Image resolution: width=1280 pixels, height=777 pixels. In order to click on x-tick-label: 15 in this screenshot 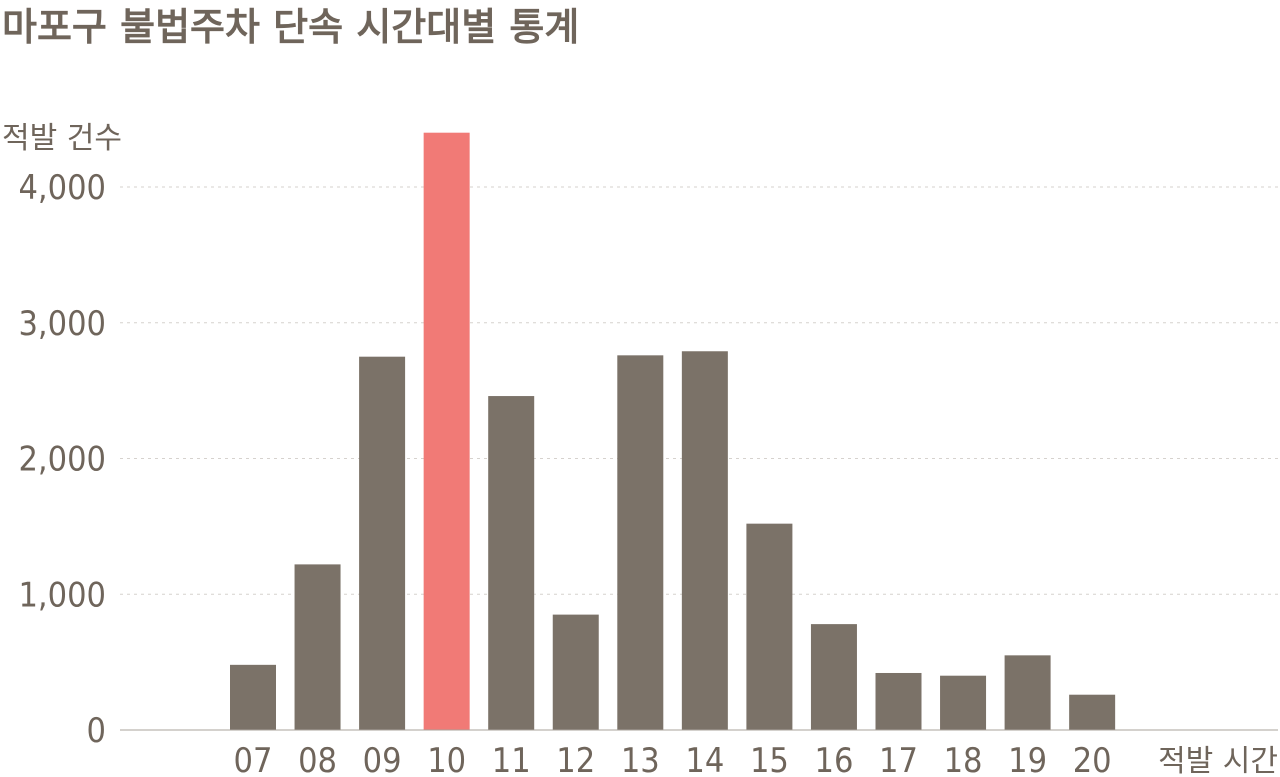, I will do `click(769, 759)`.